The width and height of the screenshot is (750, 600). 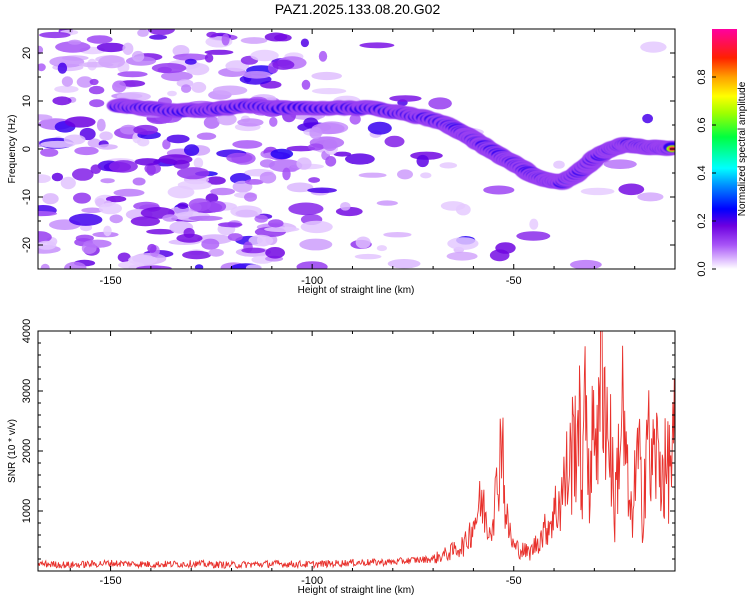 What do you see at coordinates (27, 451) in the screenshot?
I see `y-tick-label: 2000` at bounding box center [27, 451].